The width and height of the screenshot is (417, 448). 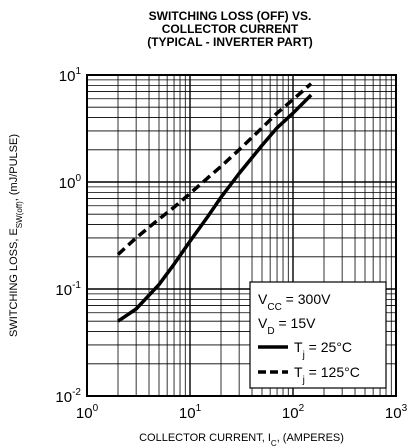 What do you see at coordinates (68, 396) in the screenshot?
I see `y-tick-label: 10⁻²` at bounding box center [68, 396].